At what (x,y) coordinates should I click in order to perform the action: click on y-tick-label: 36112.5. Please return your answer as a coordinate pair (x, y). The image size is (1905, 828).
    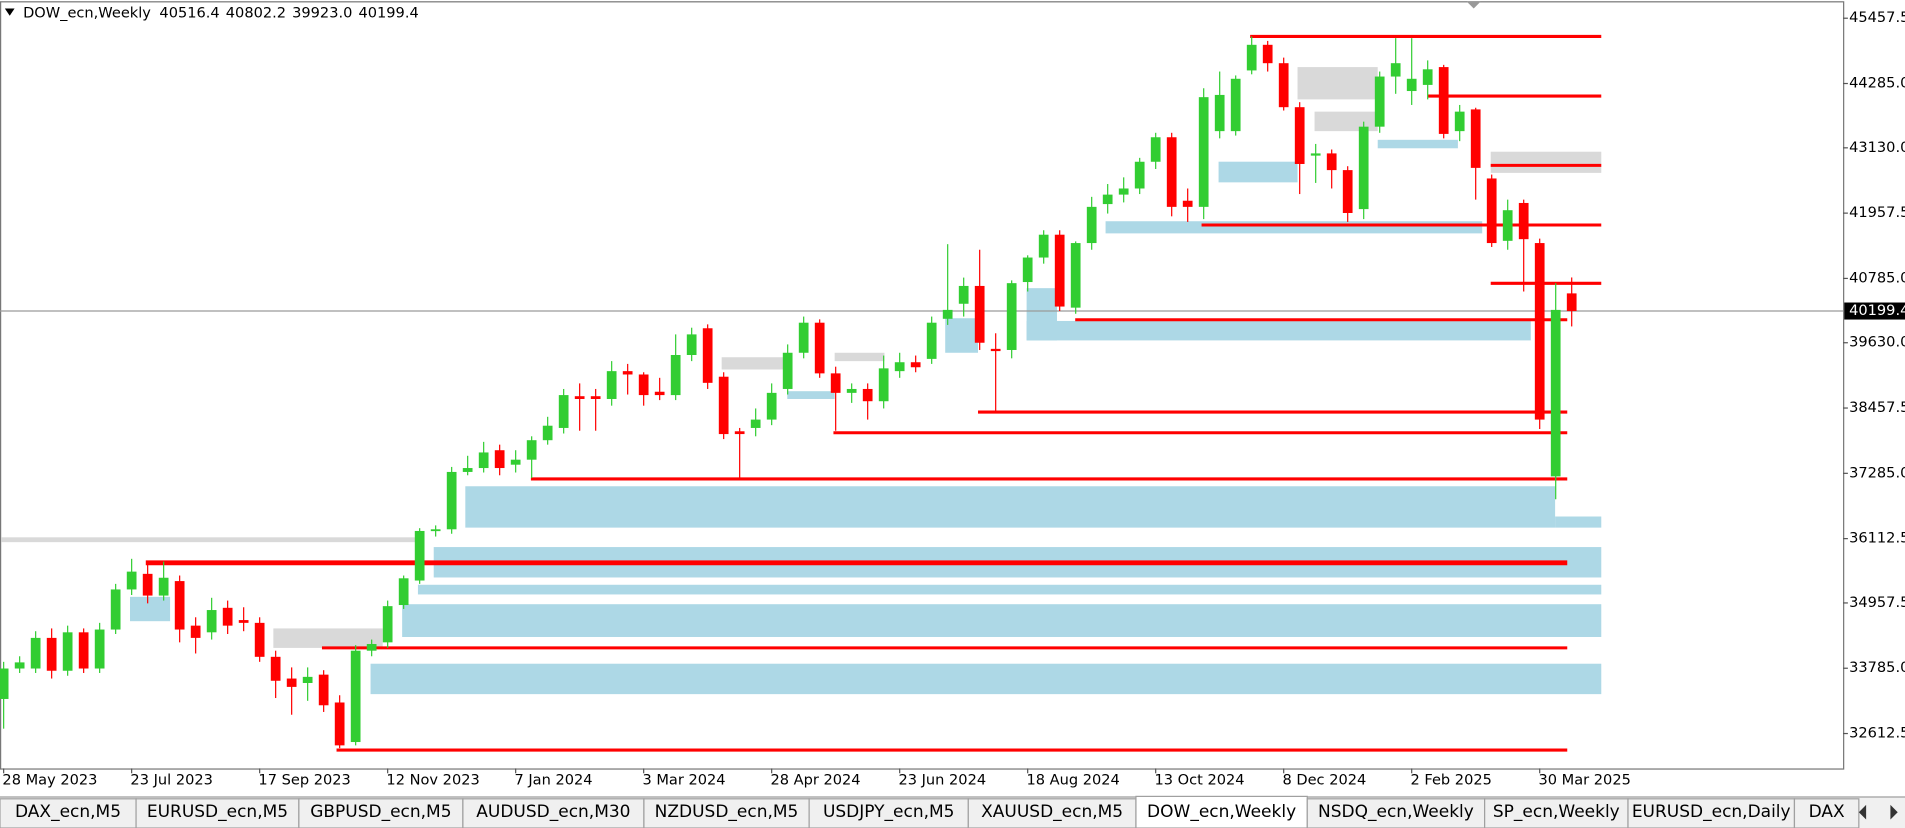
    Looking at the image, I should click on (1877, 538).